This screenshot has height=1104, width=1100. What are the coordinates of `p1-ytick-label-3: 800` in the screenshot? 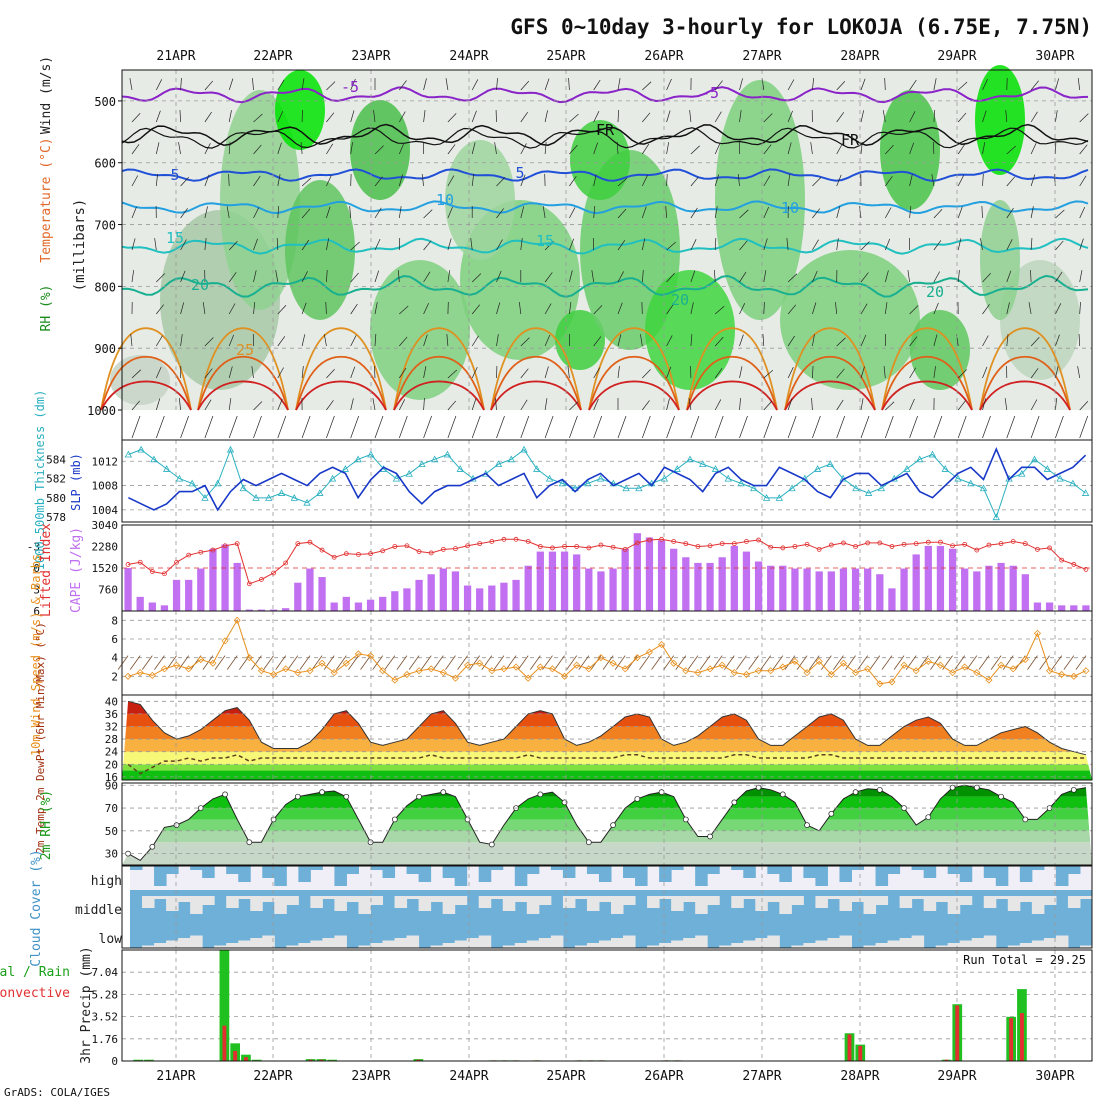 It's located at (105, 287).